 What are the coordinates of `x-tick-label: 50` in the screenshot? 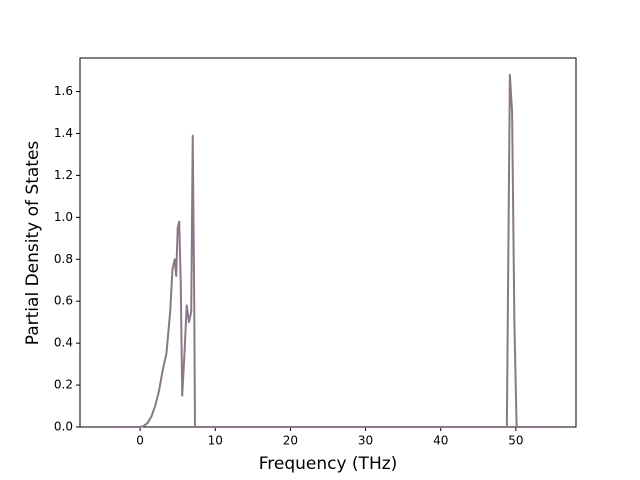 It's located at (515, 441).